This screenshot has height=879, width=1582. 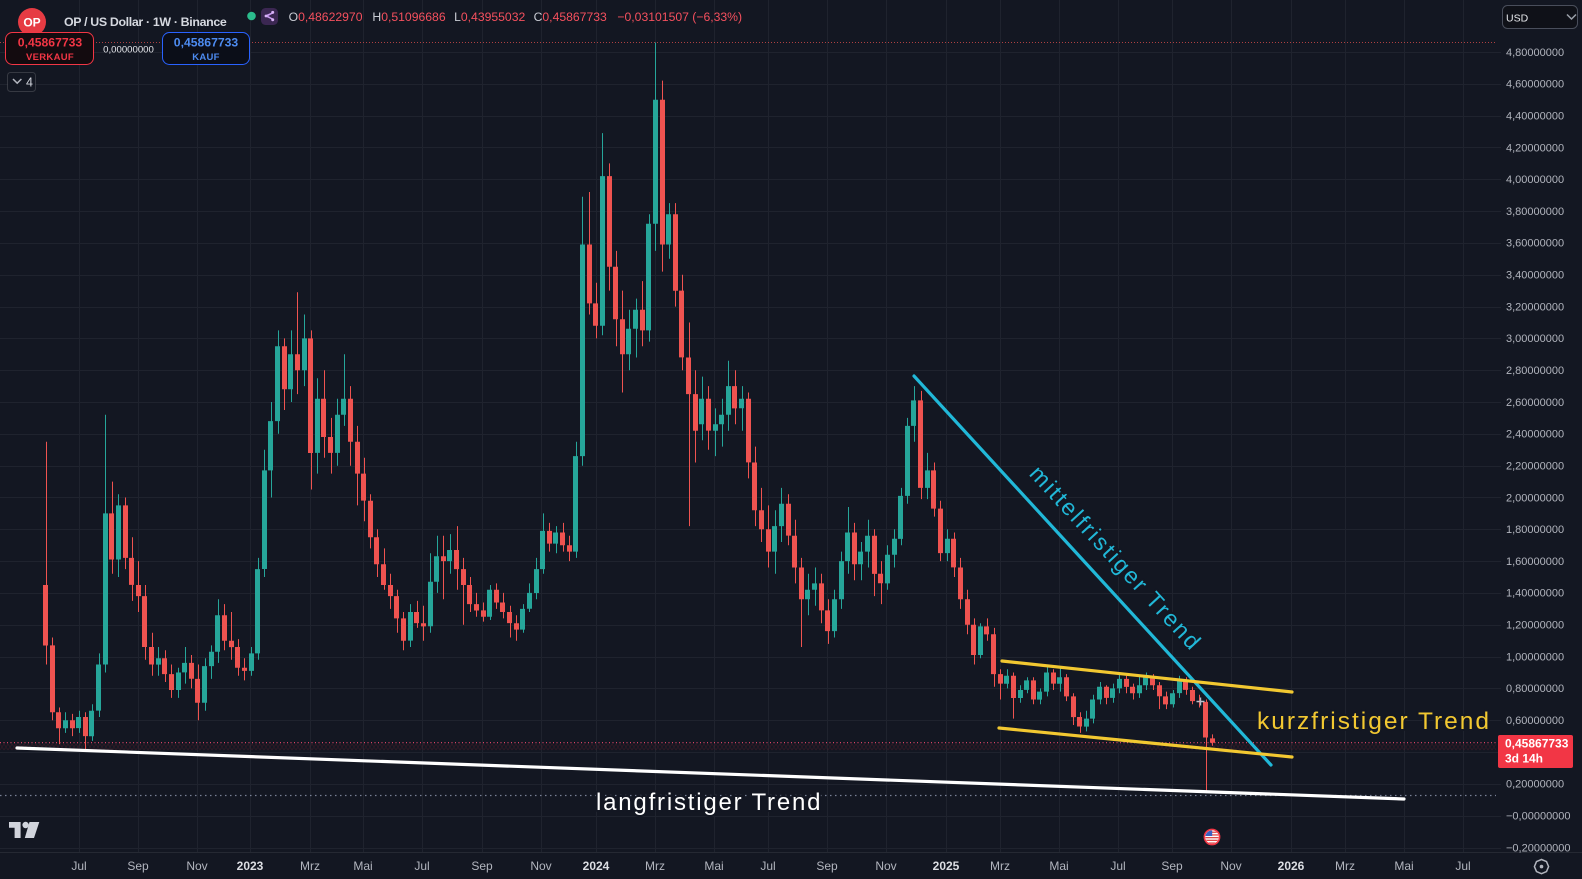 What do you see at coordinates (250, 866) in the screenshot?
I see `svg-text: 2023` at bounding box center [250, 866].